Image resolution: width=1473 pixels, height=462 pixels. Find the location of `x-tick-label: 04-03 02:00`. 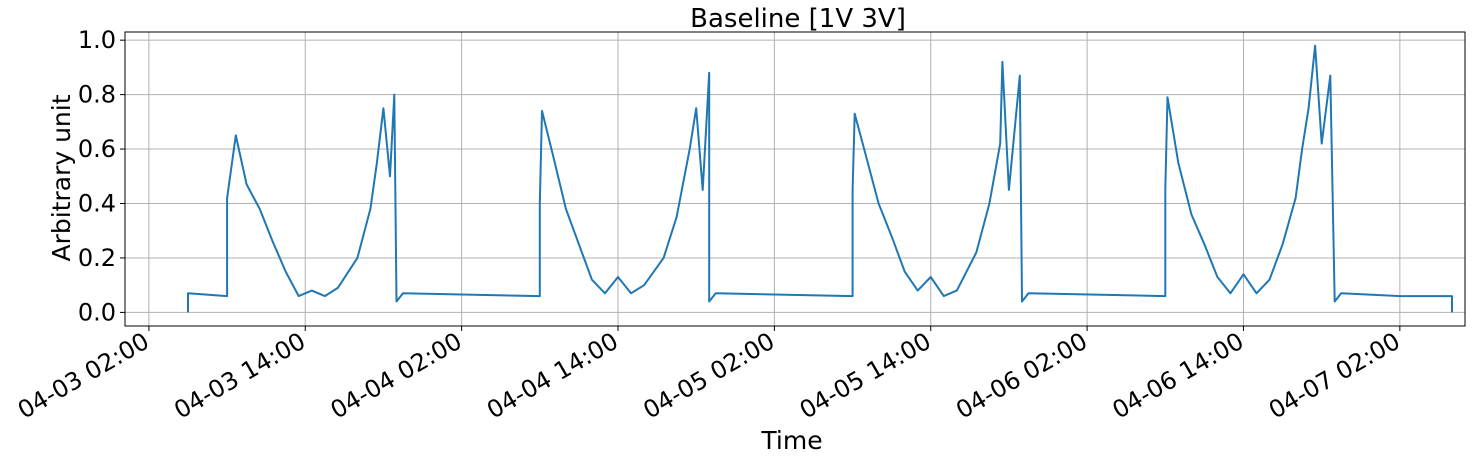

x-tick-label: 04-03 02:00 is located at coordinates (83, 376).